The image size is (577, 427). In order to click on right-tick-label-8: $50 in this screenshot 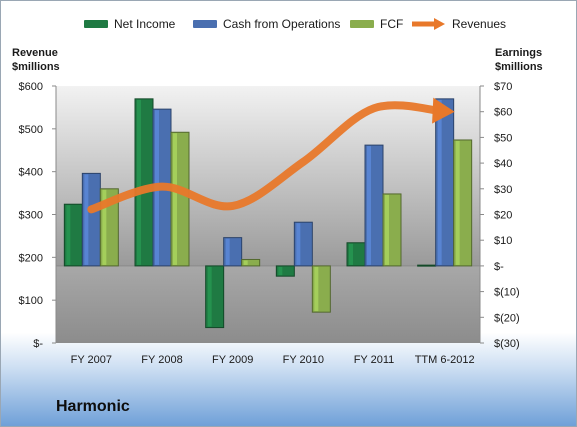, I will do `click(503, 138)`.